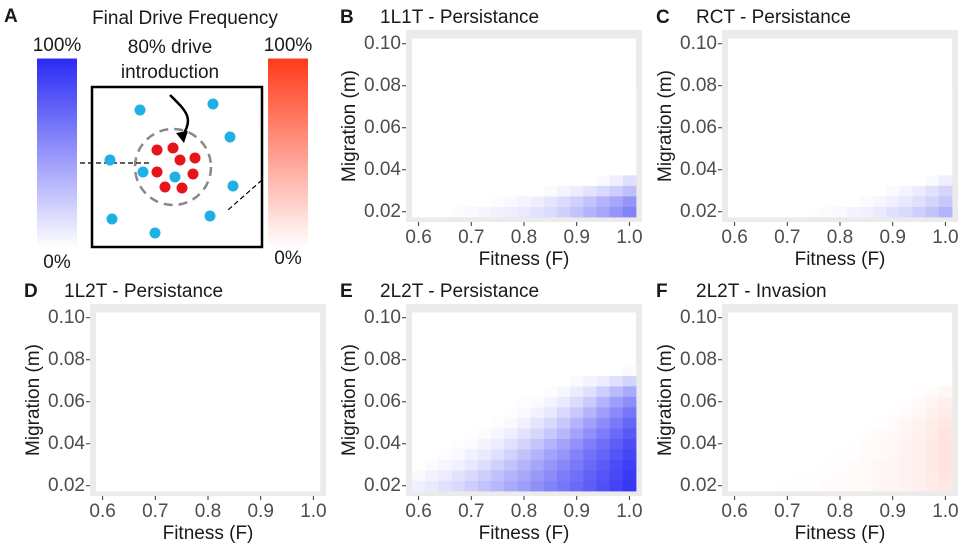 The width and height of the screenshot is (969, 546). Describe the element at coordinates (172, 167) in the screenshot. I see `schematic` at that location.